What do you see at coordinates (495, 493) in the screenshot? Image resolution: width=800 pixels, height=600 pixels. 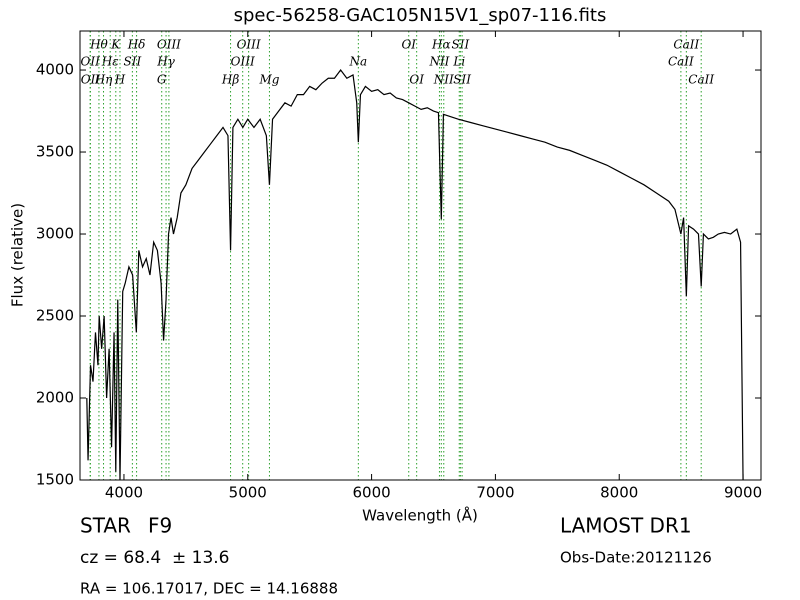 I see `x-tick-label: 7000` at bounding box center [495, 493].